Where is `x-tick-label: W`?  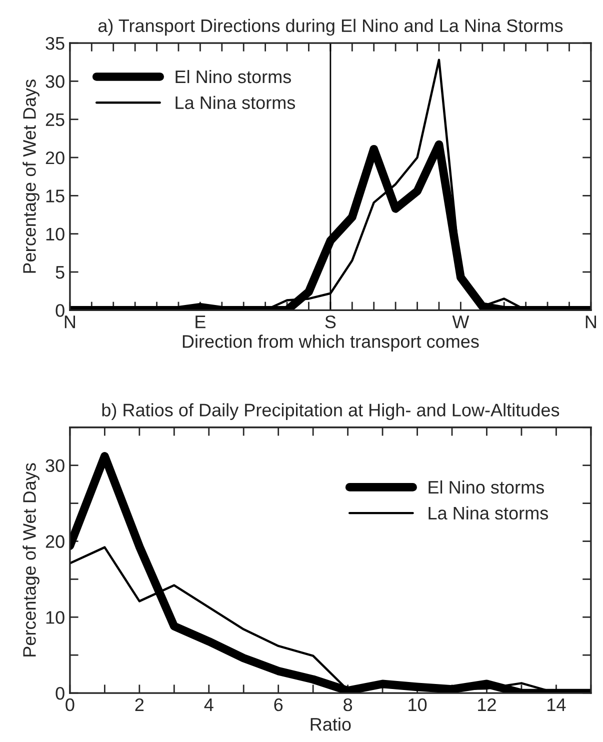 x-tick-label: W is located at coordinates (461, 322).